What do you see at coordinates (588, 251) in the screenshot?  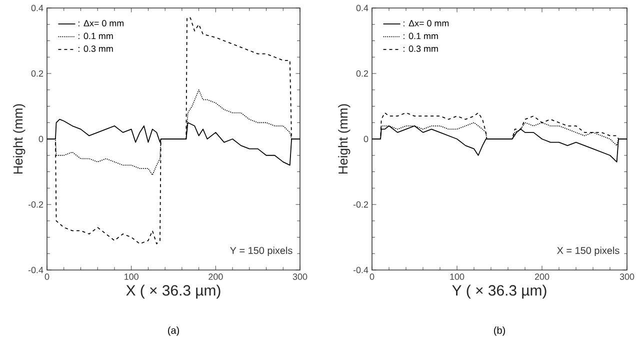 I see `annotation: X = 150 pixels` at bounding box center [588, 251].